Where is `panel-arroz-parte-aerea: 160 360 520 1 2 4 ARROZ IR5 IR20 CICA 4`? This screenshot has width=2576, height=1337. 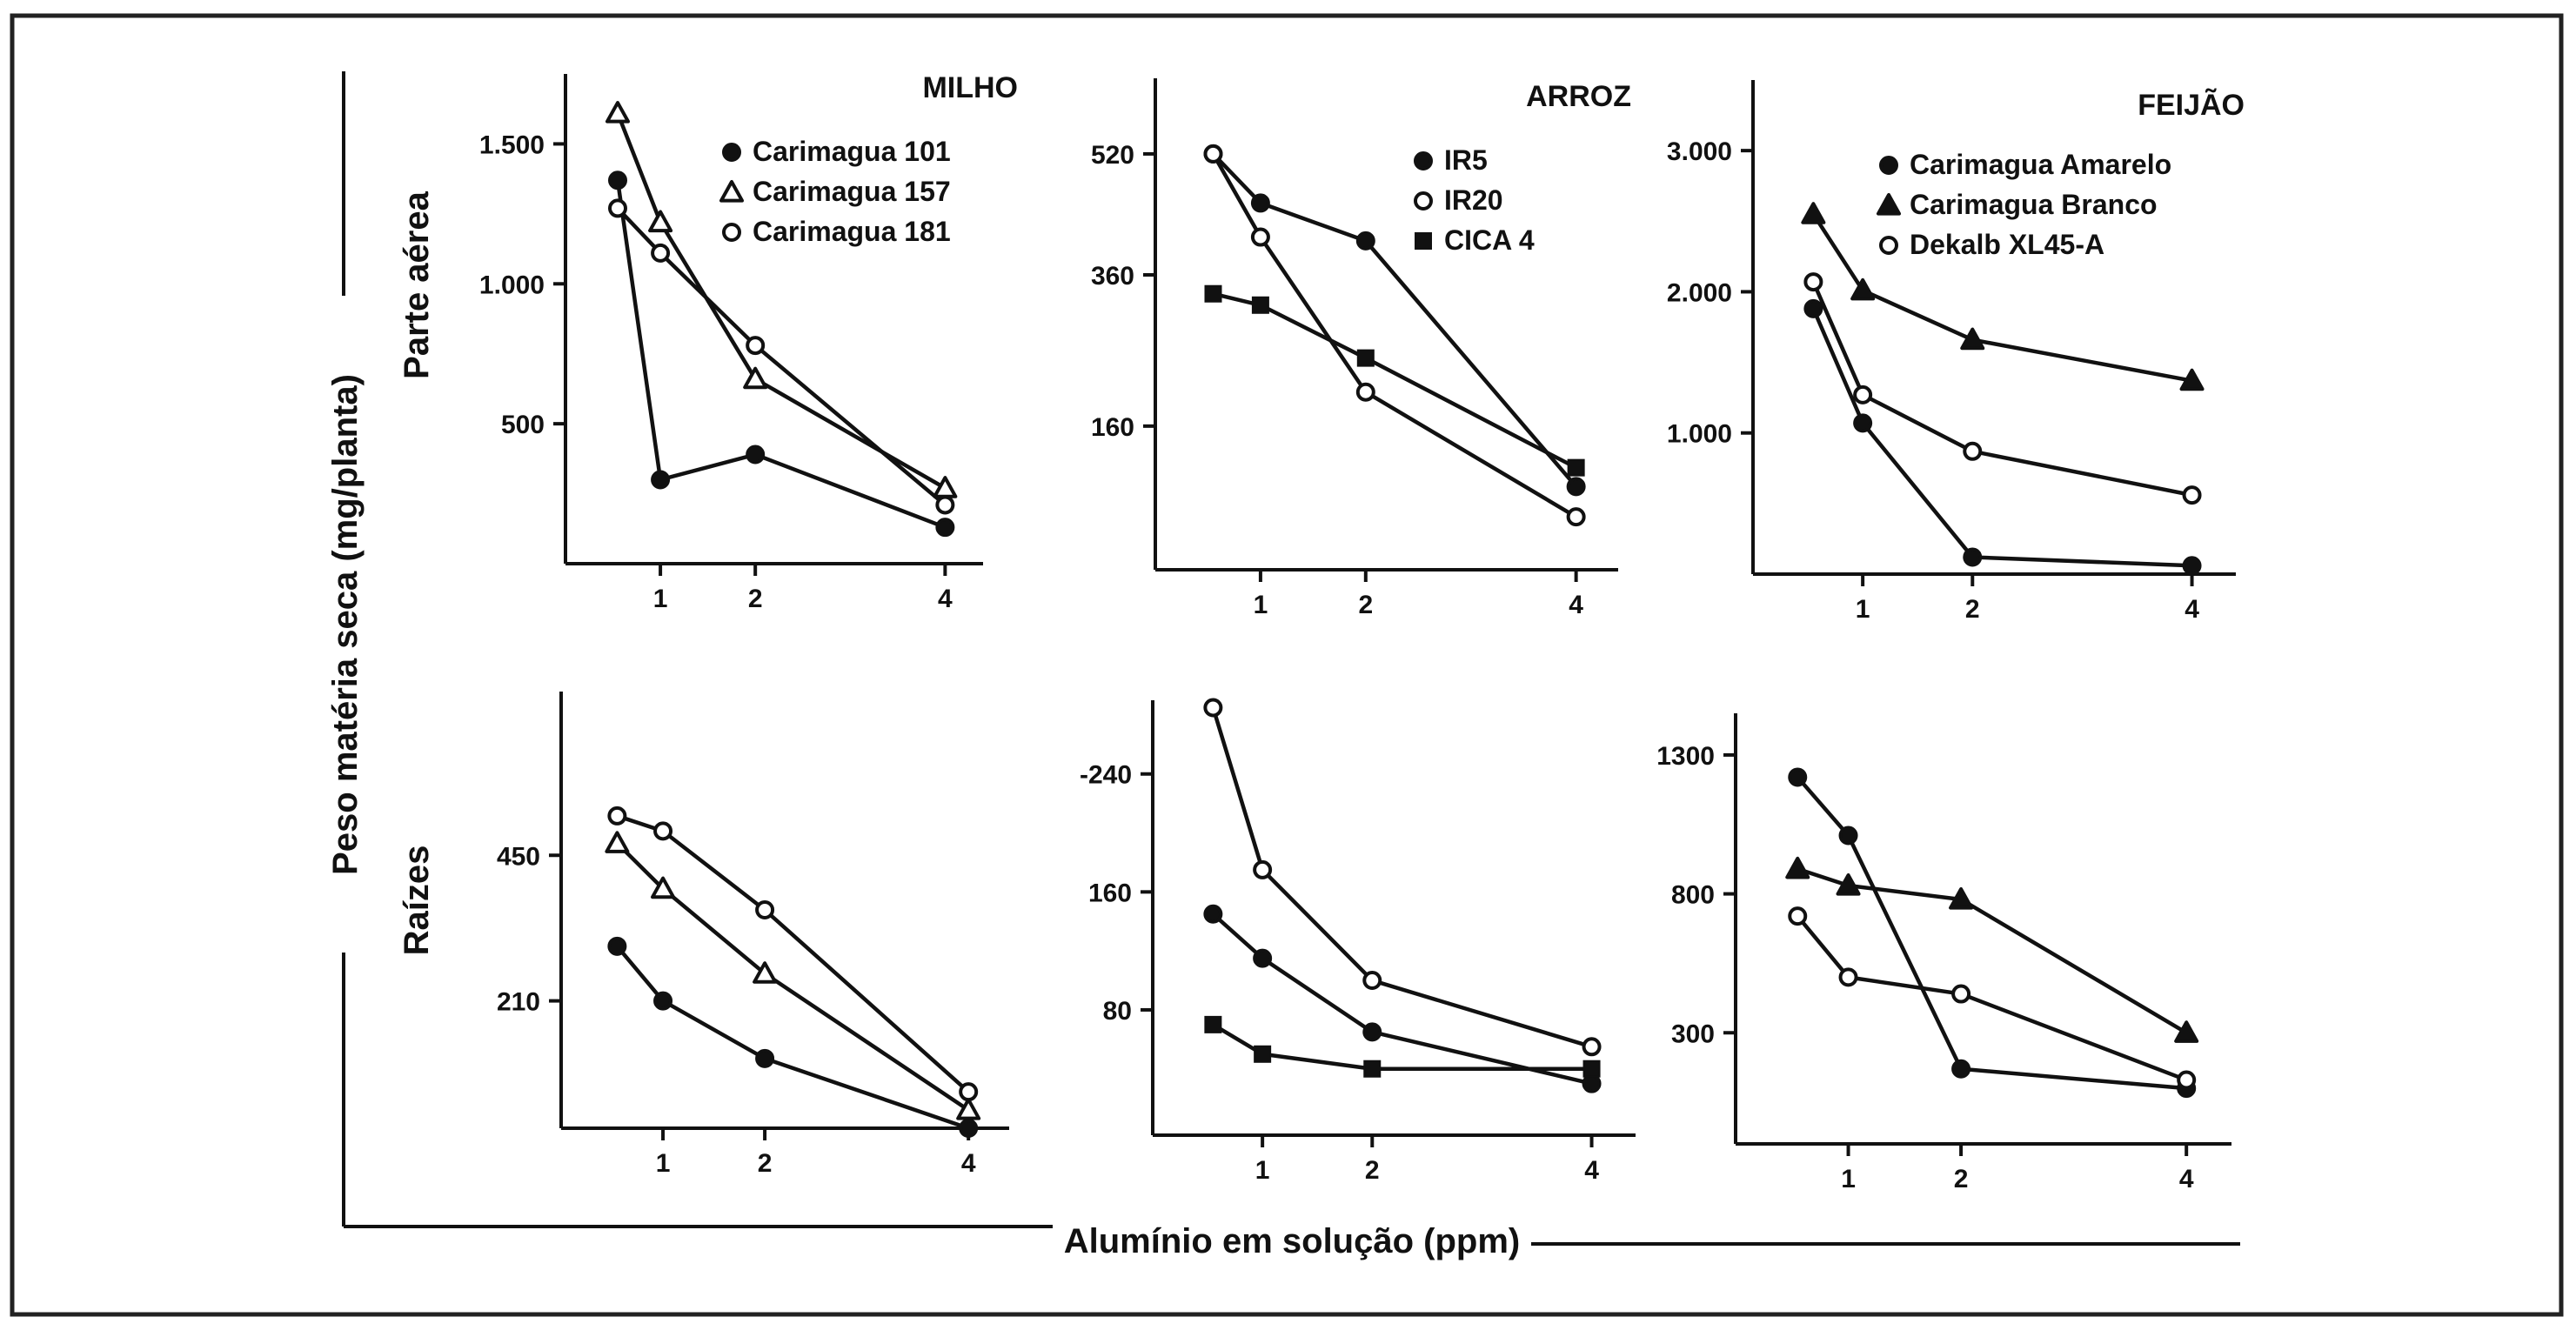 panel-arroz-parte-aerea: 160 360 520 1 2 4 ARROZ IR5 IR20 CICA 4 is located at coordinates (1361, 348).